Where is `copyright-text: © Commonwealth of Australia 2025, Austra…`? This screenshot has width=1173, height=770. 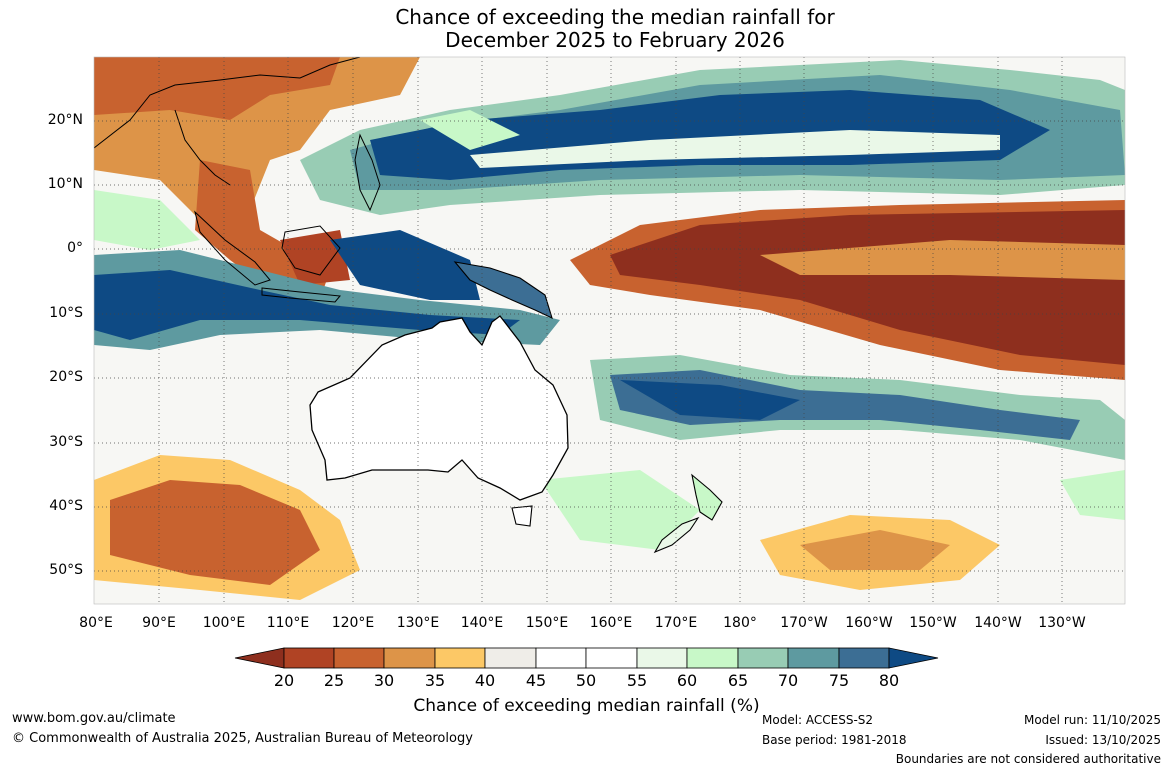 copyright-text: © Commonwealth of Australia 2025, Austra… is located at coordinates (242, 738).